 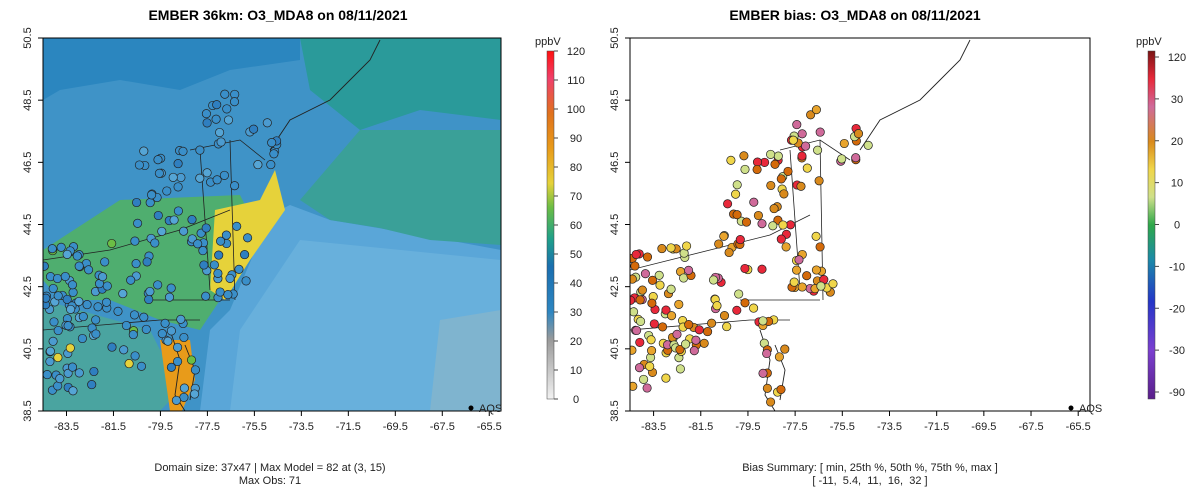 What do you see at coordinates (1177, 351) in the screenshot?
I see `colorbar-tick-label: -30` at bounding box center [1177, 351].